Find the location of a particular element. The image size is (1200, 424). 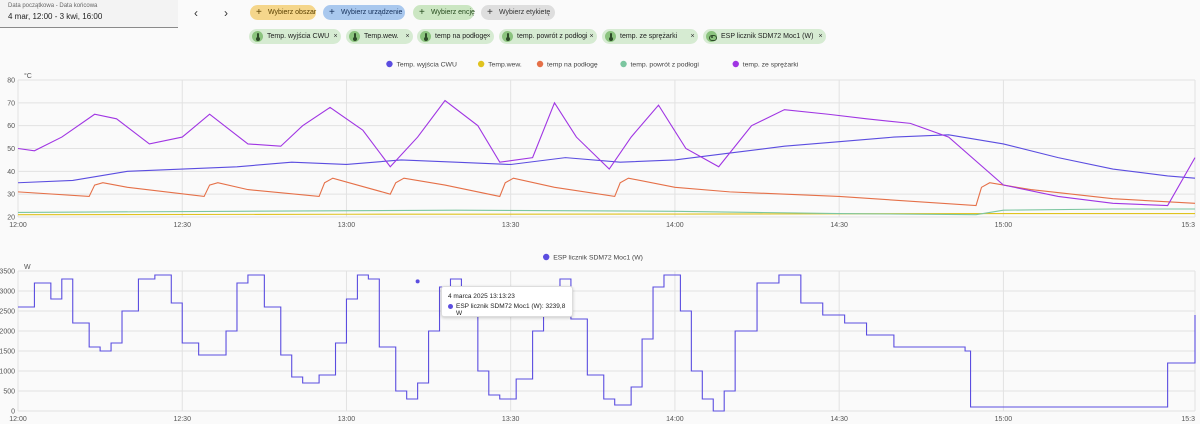

entity-chip-label: temp. powrót z podłogi is located at coordinates (552, 36).